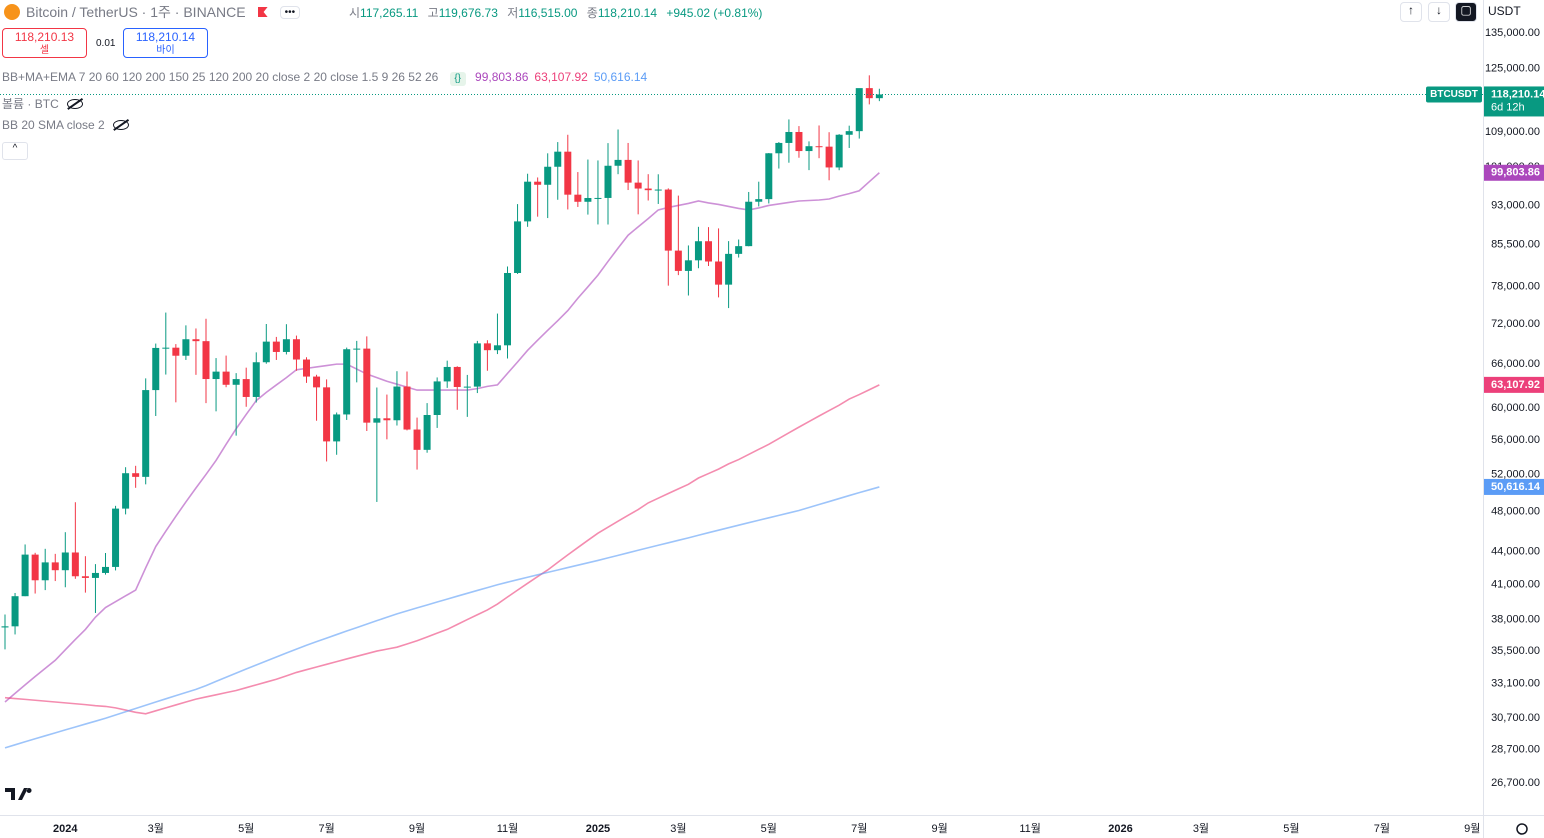 Image resolution: width=1544 pixels, height=838 pixels. What do you see at coordinates (508, 828) in the screenshot?
I see `x-tick-label: 11월` at bounding box center [508, 828].